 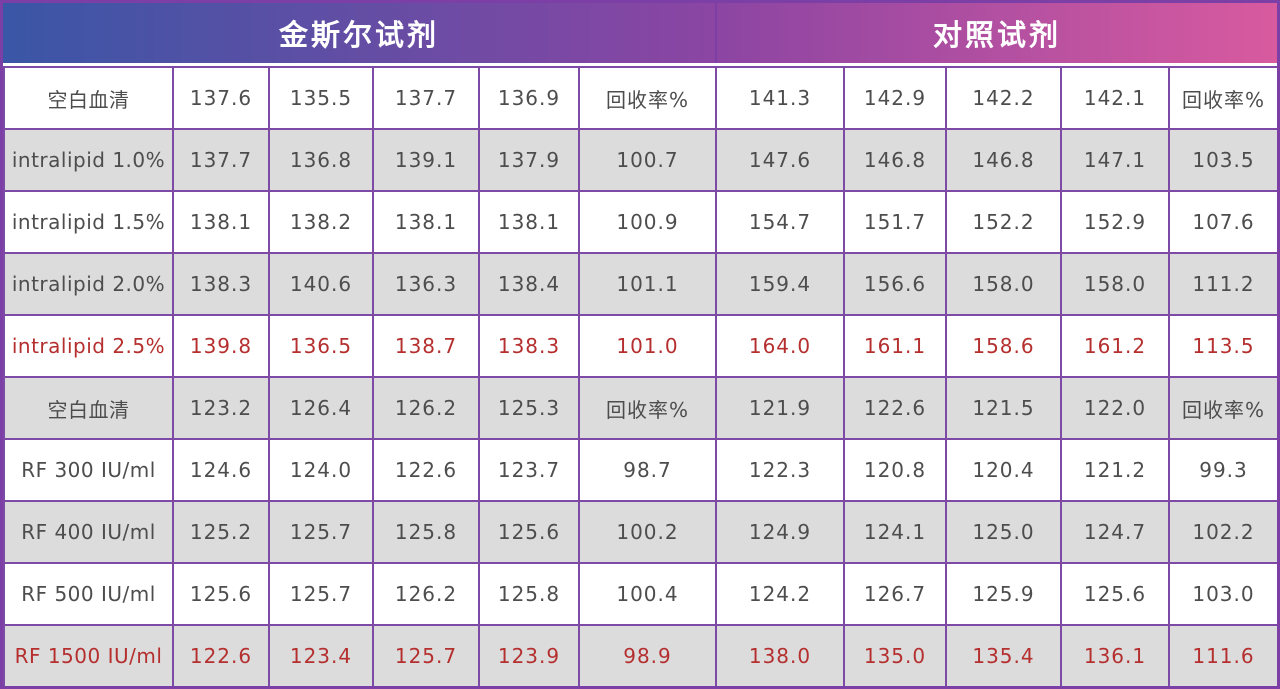 I want to click on table-header: 金斯尔试剂 对照试剂, so click(x=640, y=34).